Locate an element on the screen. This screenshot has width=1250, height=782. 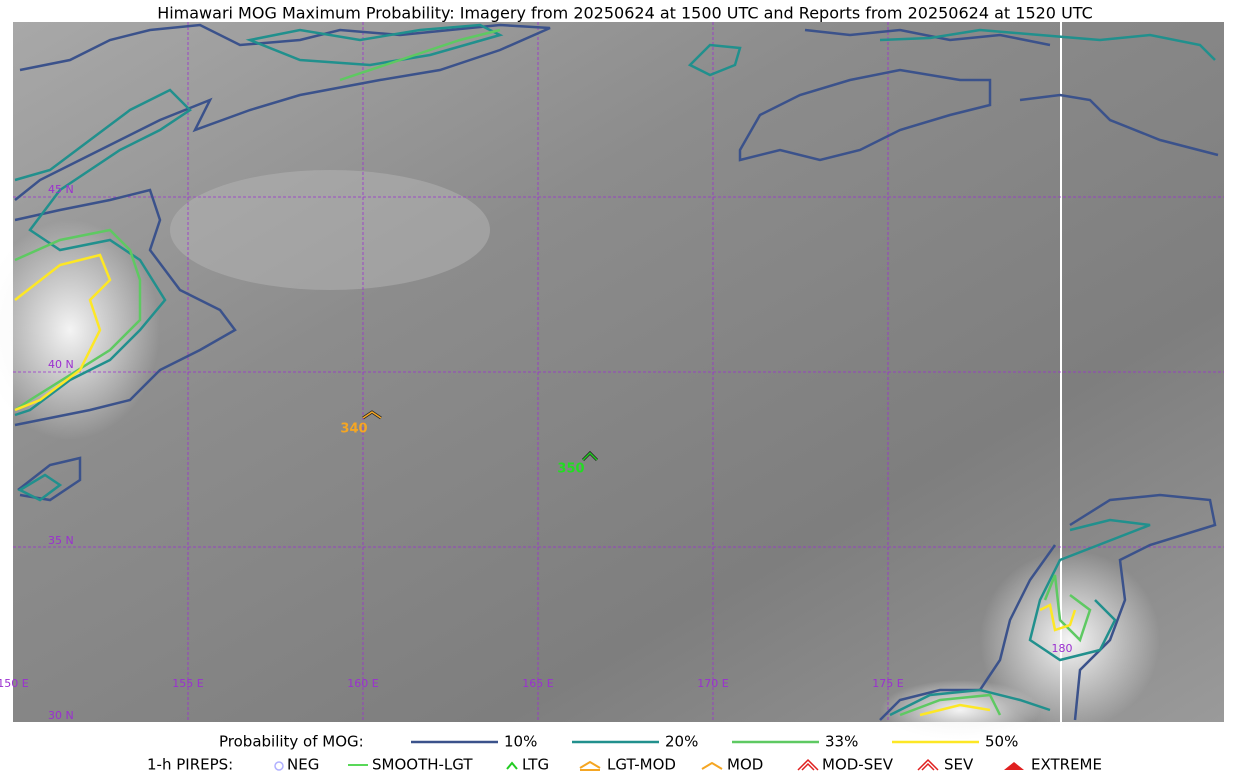
lon-label: 150 E is located at coordinates (14, 683).